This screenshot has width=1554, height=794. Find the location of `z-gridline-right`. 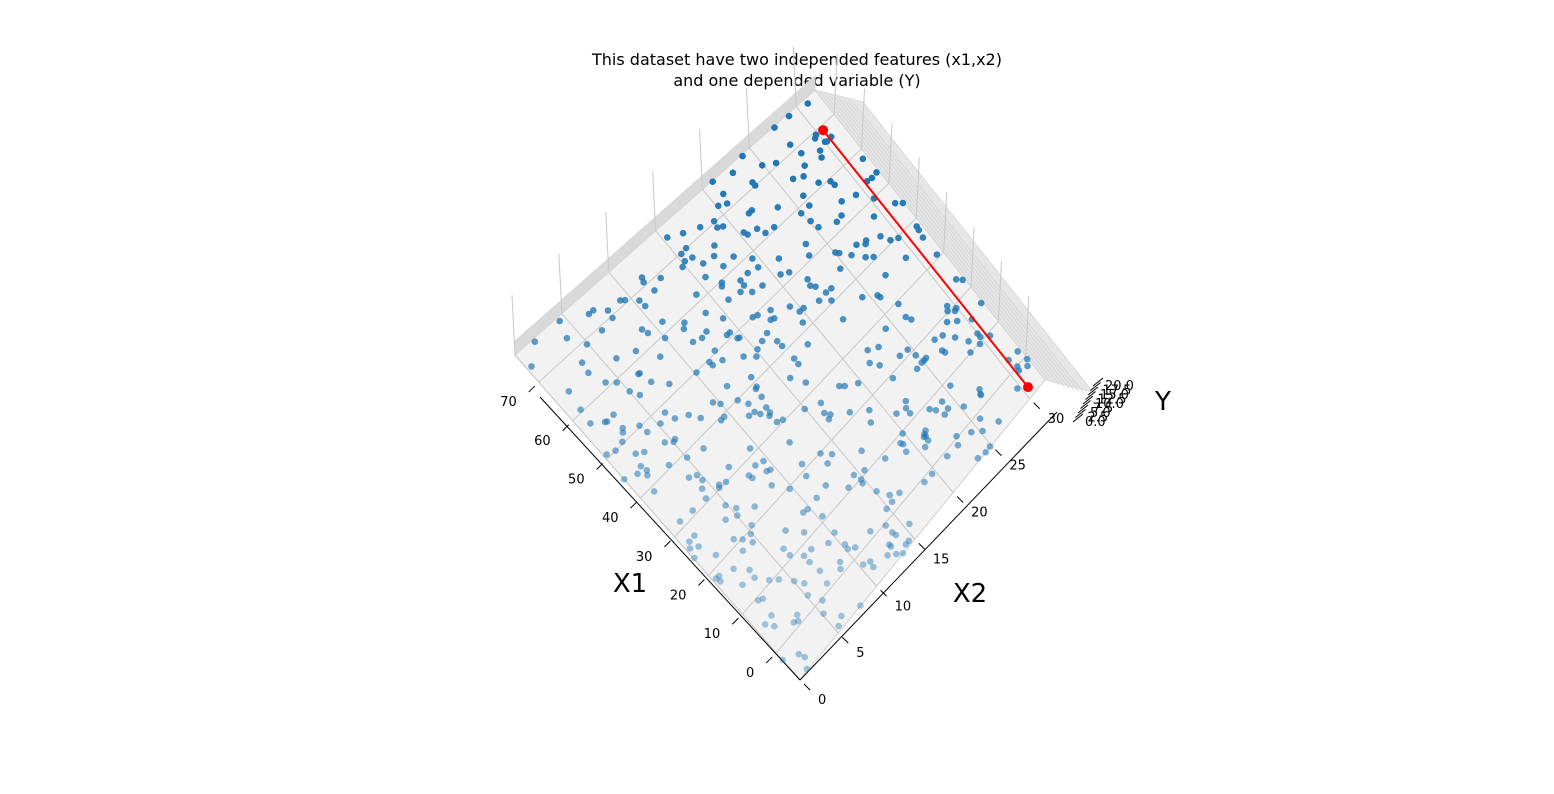

z-gridline-right is located at coordinates (963, 246).